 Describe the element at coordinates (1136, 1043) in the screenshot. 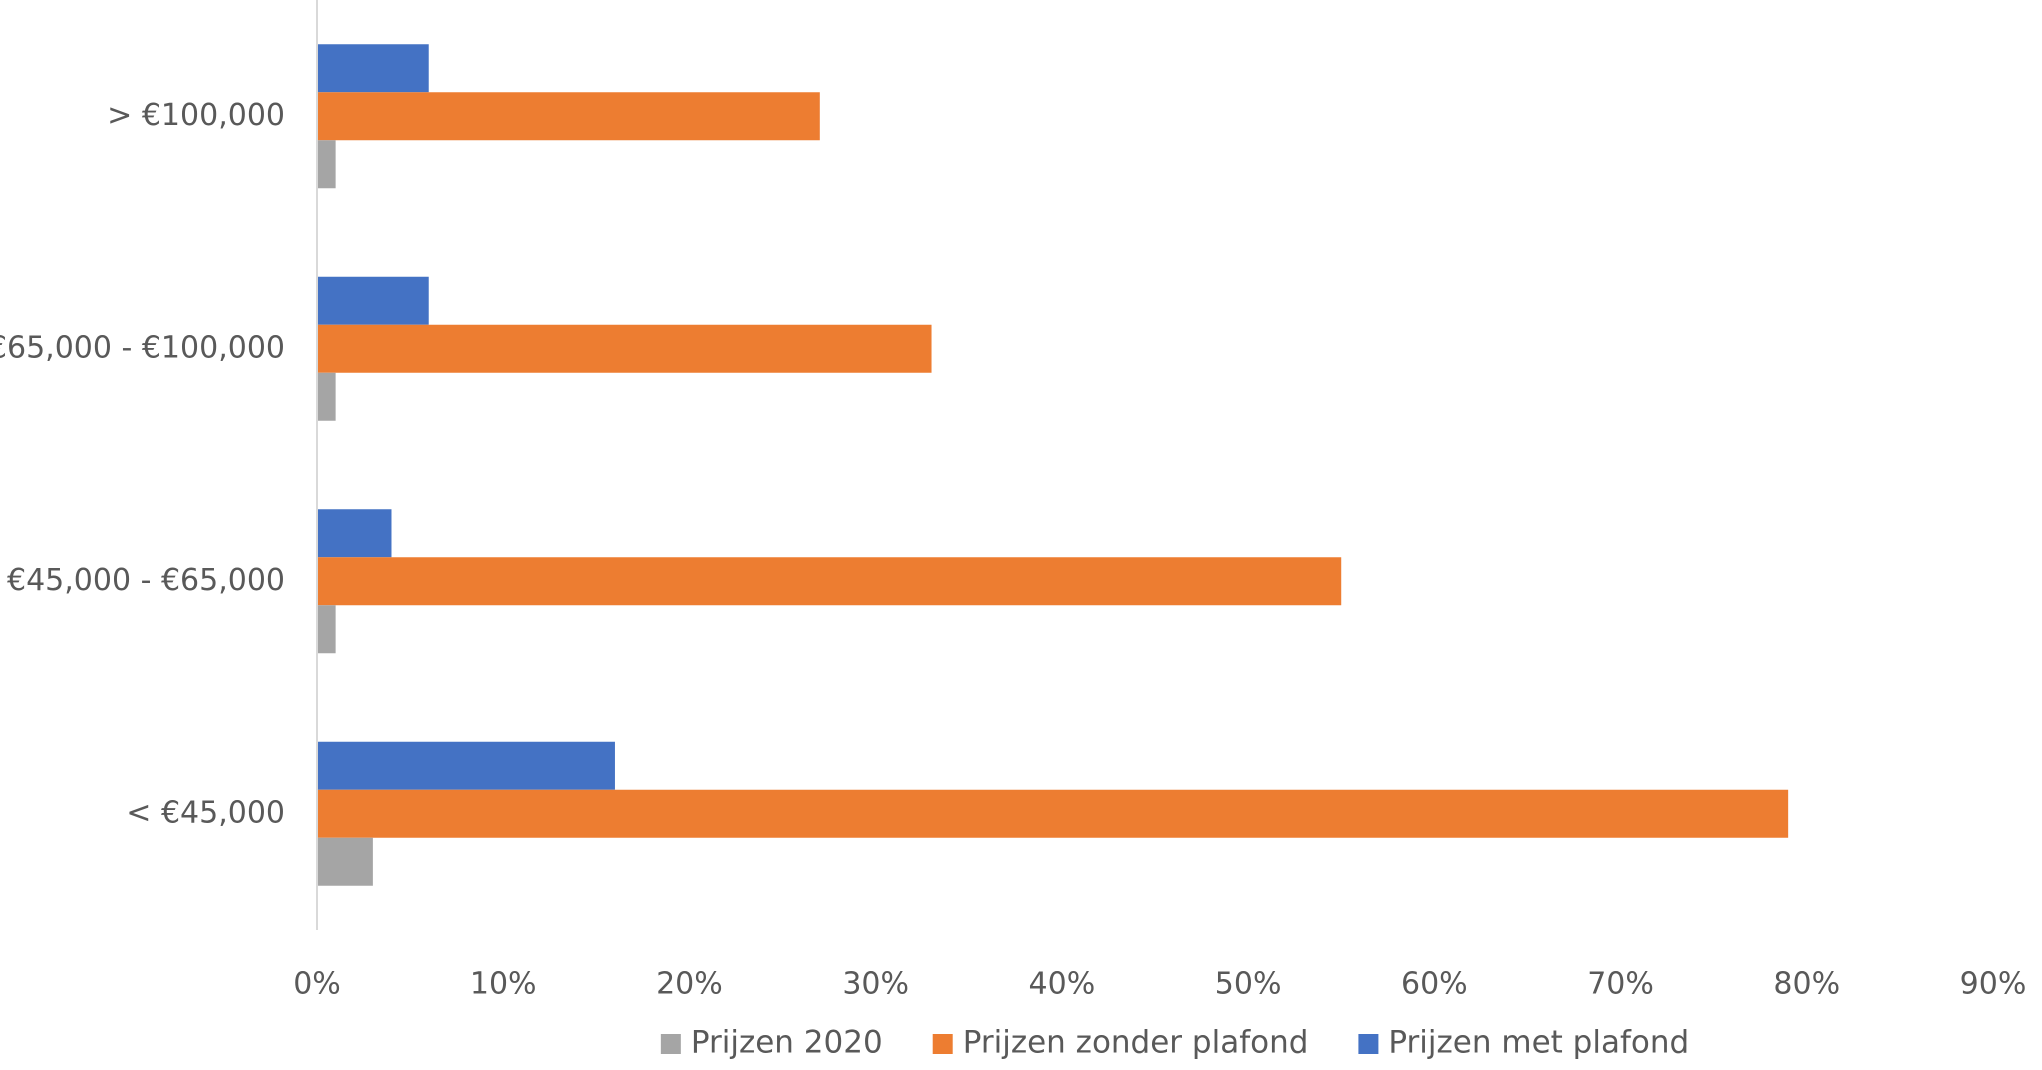

I see `legend-label: Prijzen zonder plafond` at that location.